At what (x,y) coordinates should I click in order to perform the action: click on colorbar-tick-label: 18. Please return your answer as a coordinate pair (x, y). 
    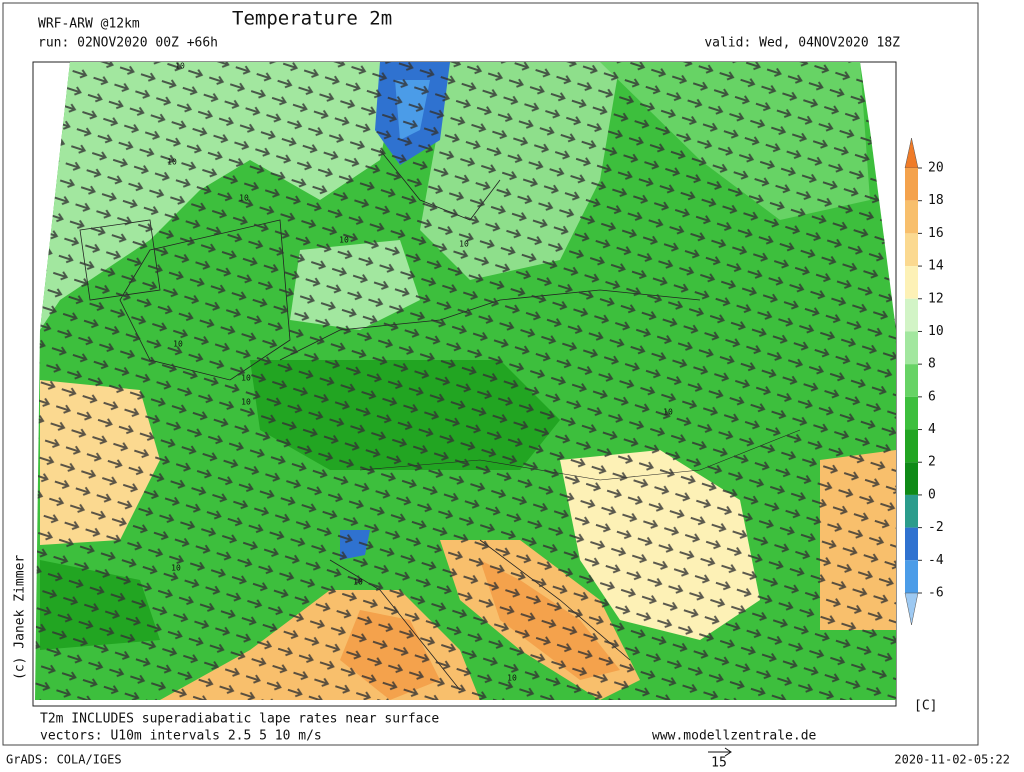
    Looking at the image, I should click on (936, 200).